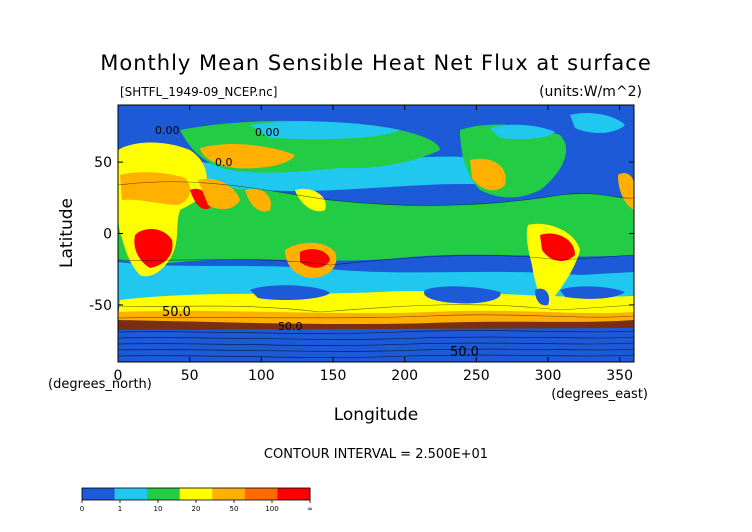 Image resolution: width=752 pixels, height=532 pixels. I want to click on australia-hot, so click(315, 258).